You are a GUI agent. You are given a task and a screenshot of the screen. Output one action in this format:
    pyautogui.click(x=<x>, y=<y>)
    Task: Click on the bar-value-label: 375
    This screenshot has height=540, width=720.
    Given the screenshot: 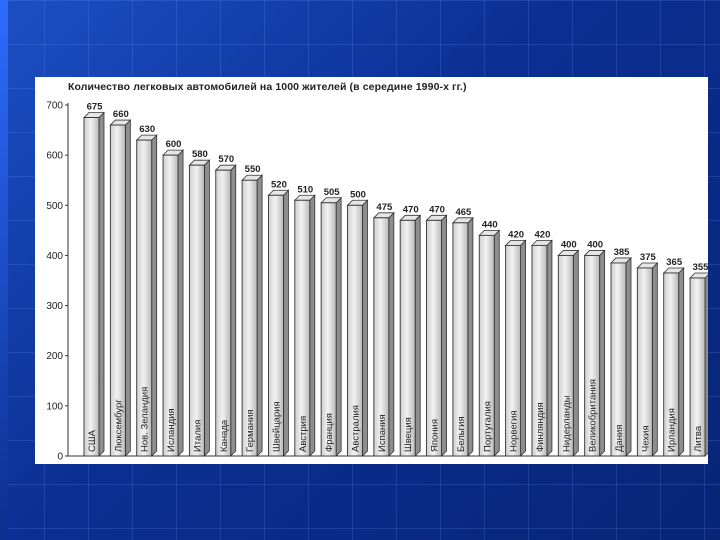 What is the action you would take?
    pyautogui.click(x=648, y=257)
    